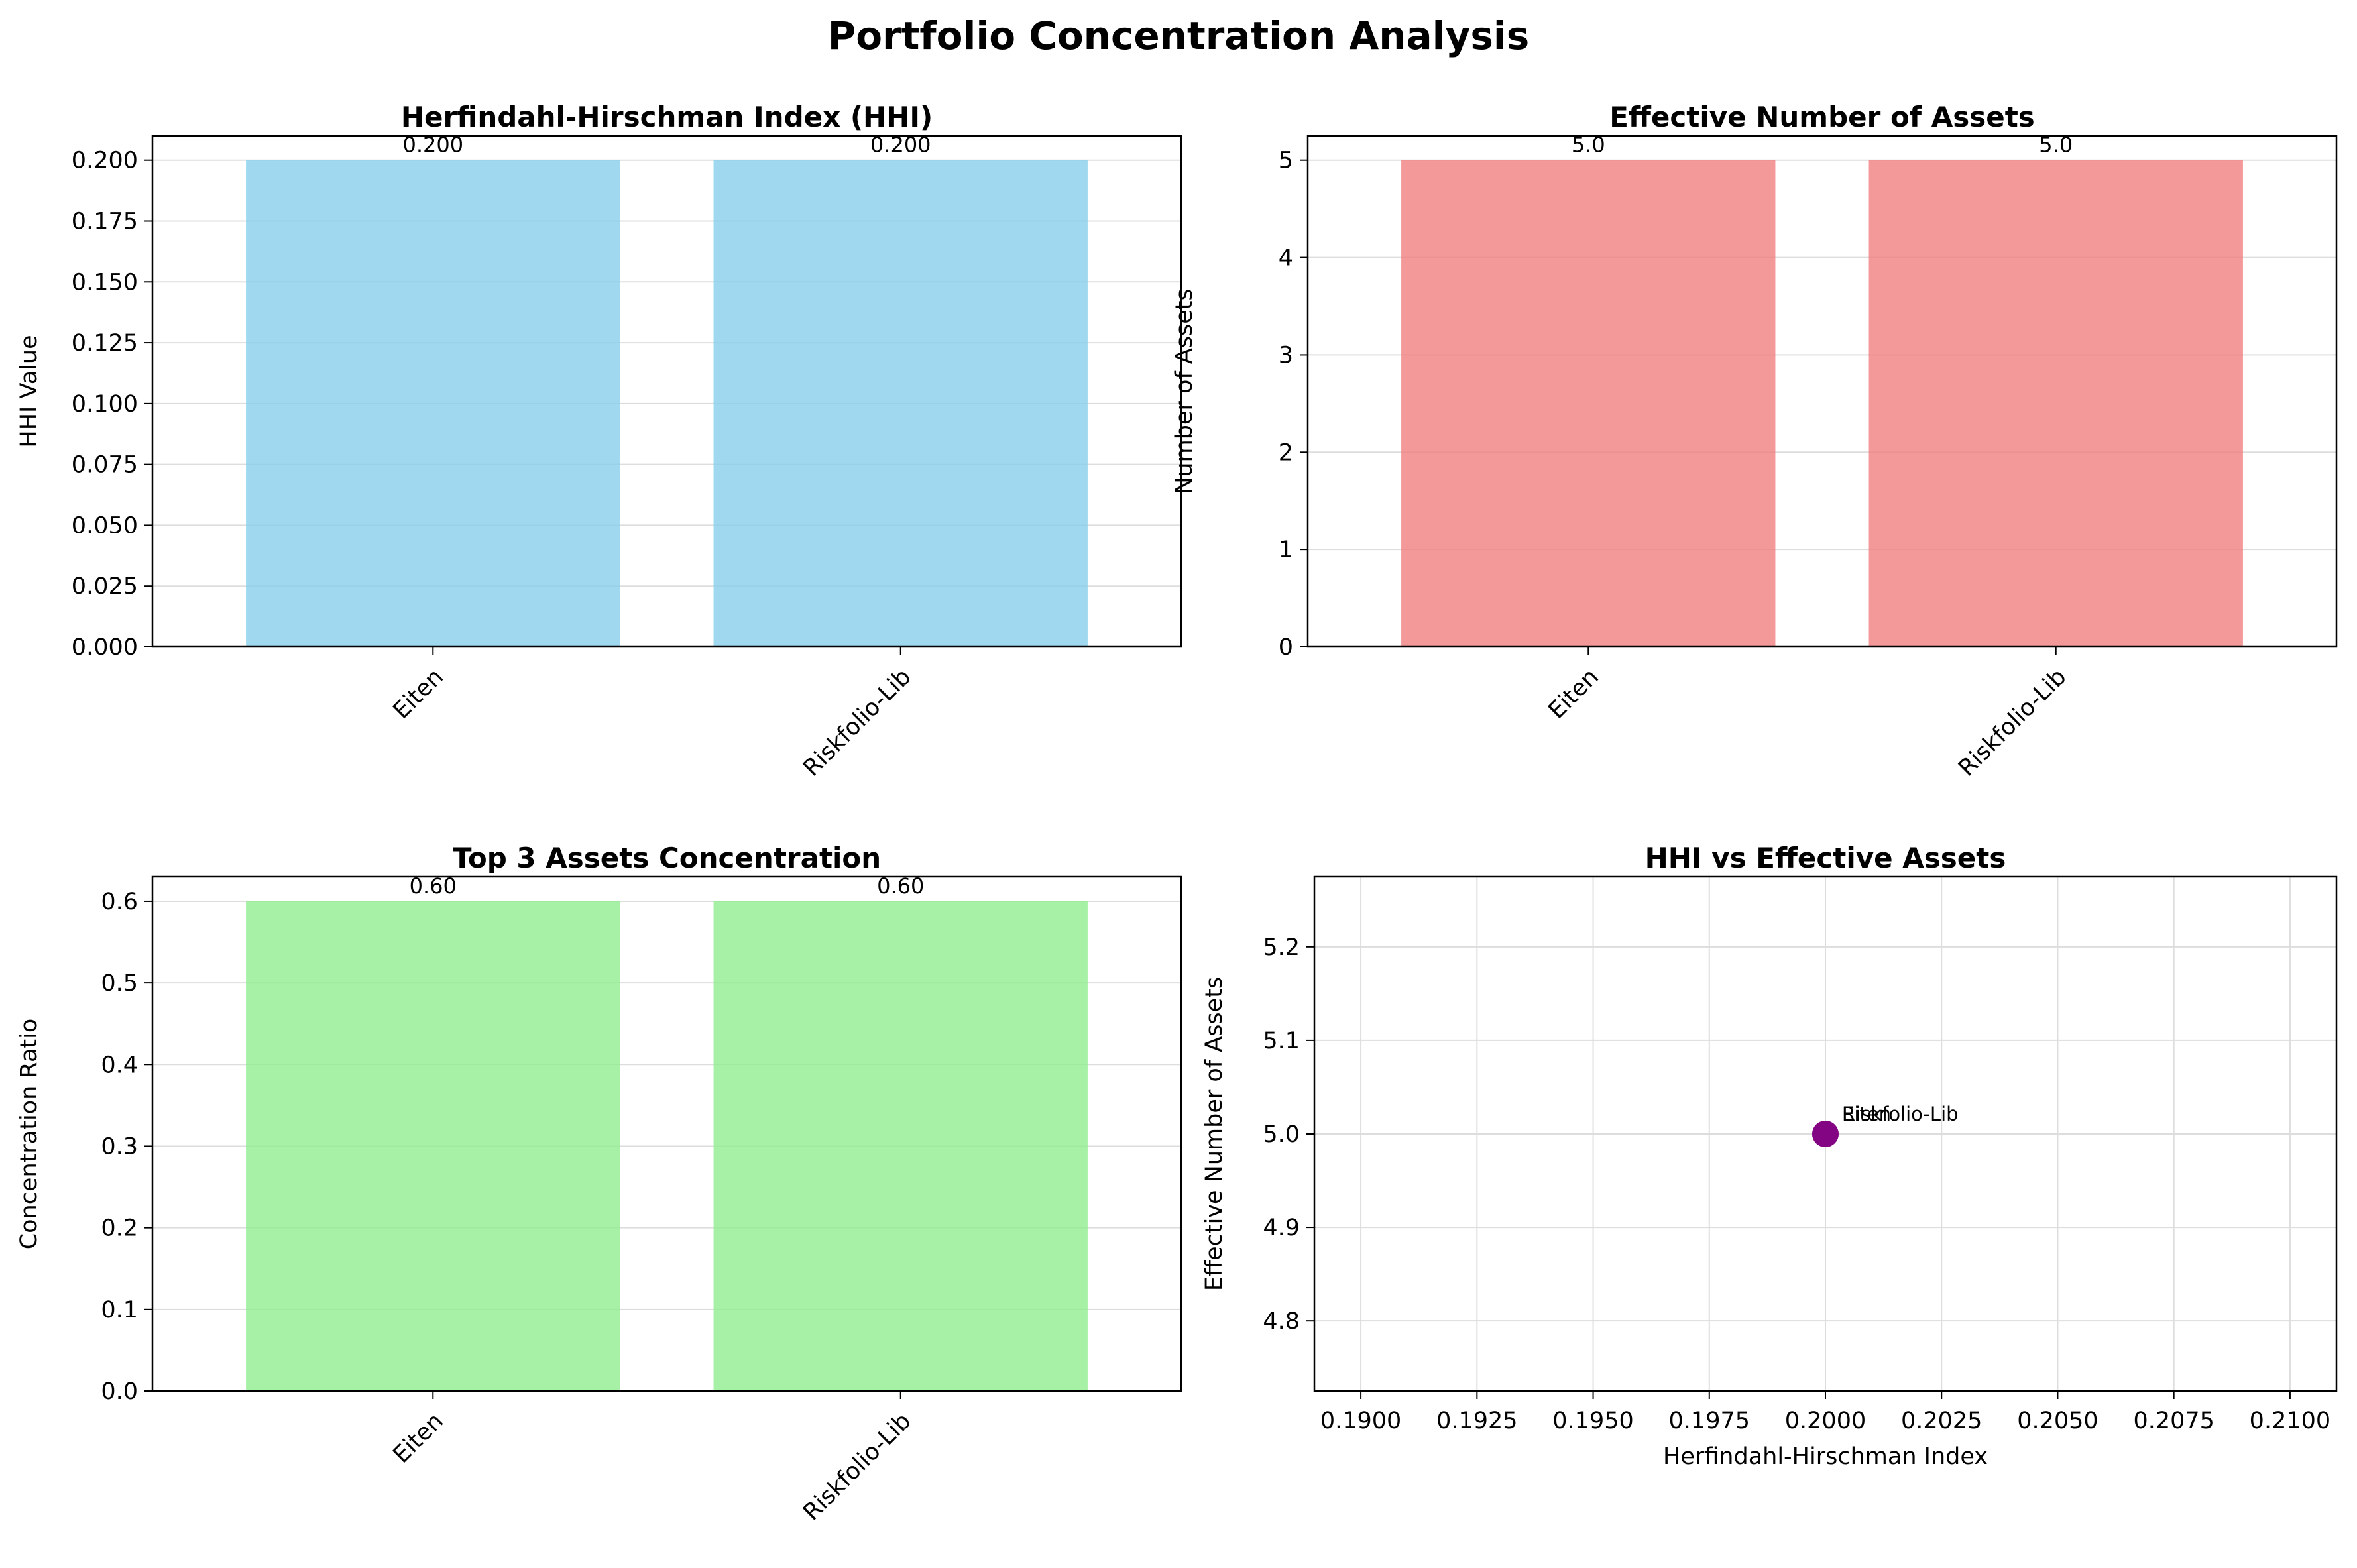  Describe the element at coordinates (1281, 1134) in the screenshot. I see `y-tick-label: 5.0` at that location.